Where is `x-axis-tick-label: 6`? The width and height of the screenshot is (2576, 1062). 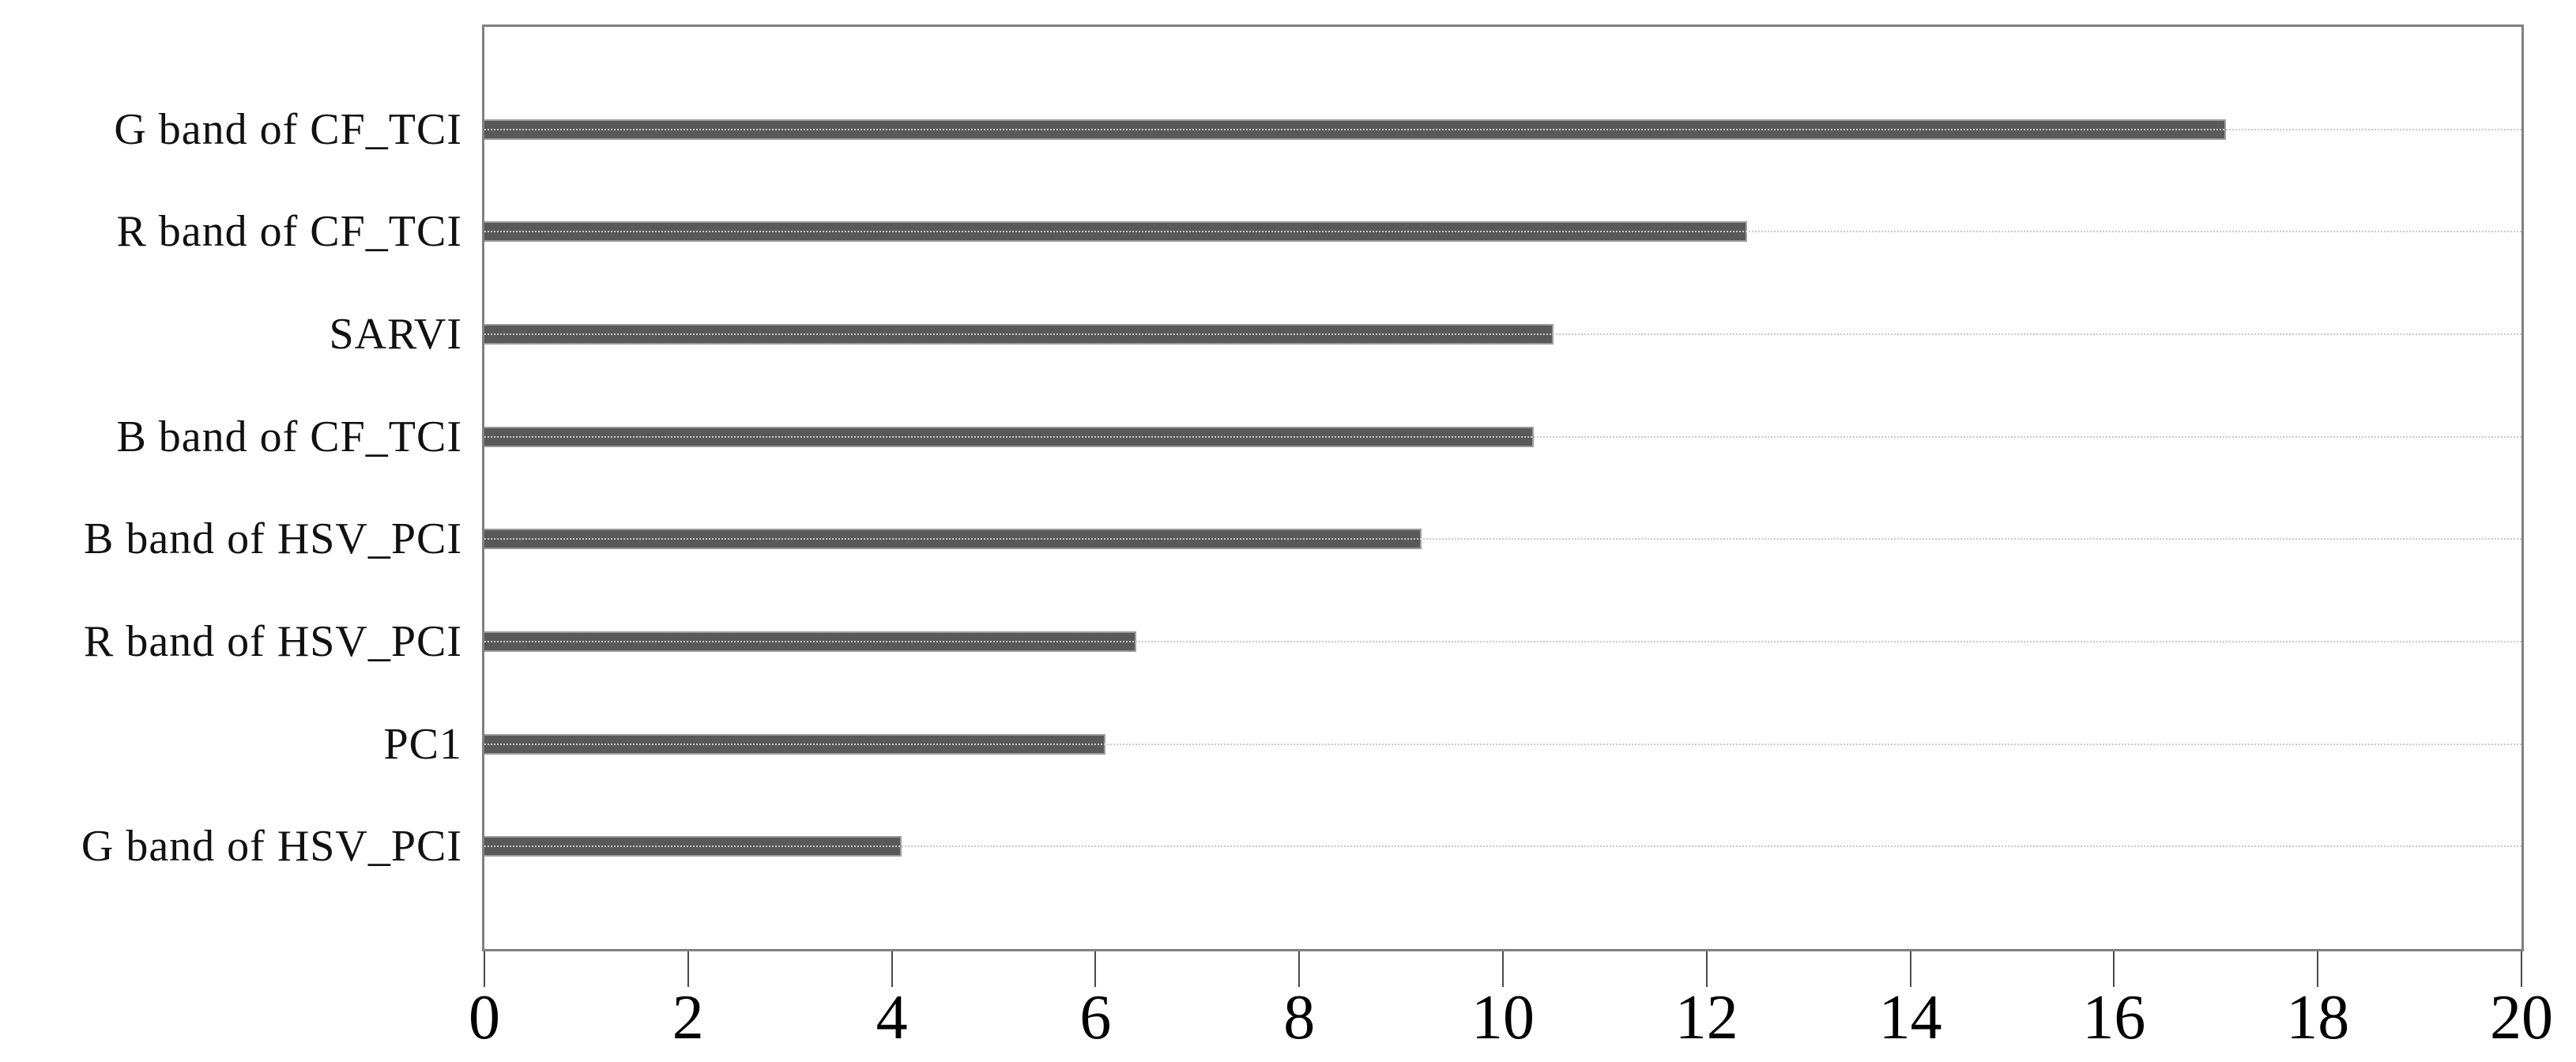
x-axis-tick-label: 6 is located at coordinates (1095, 1018).